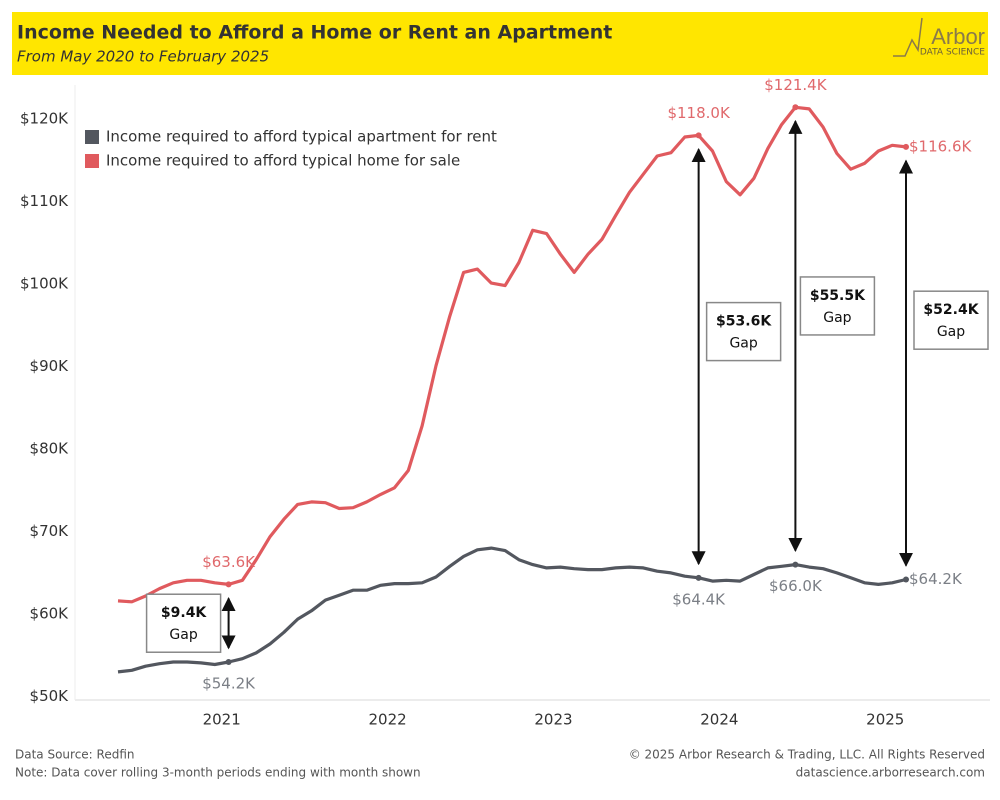 The height and width of the screenshot is (800, 1000). Describe the element at coordinates (184, 613) in the screenshot. I see `gap-amount: $9.4K` at that location.